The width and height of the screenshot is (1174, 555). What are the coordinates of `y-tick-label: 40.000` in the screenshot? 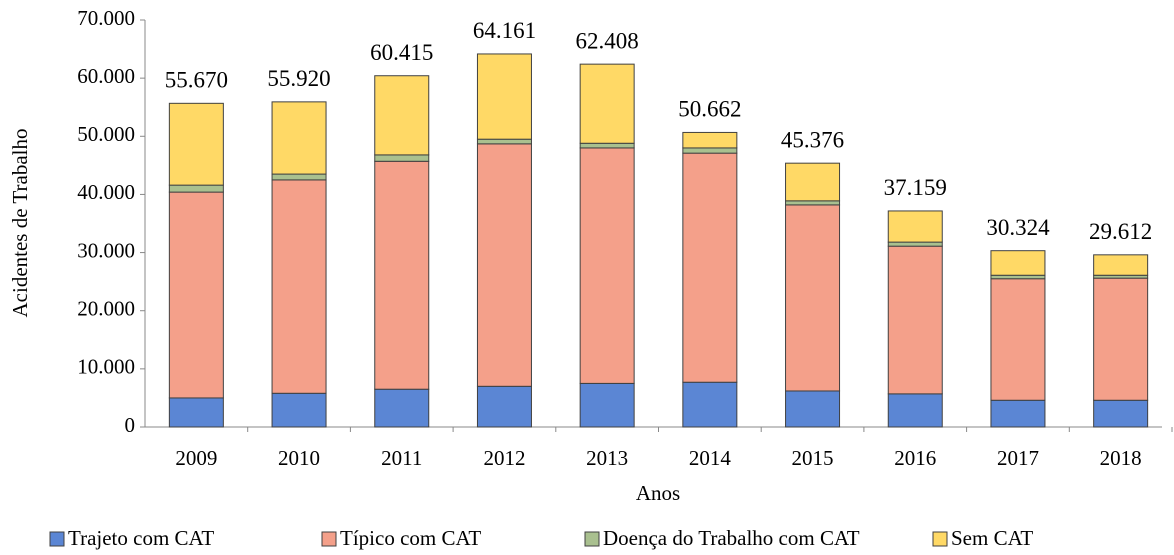 It's located at (106, 192).